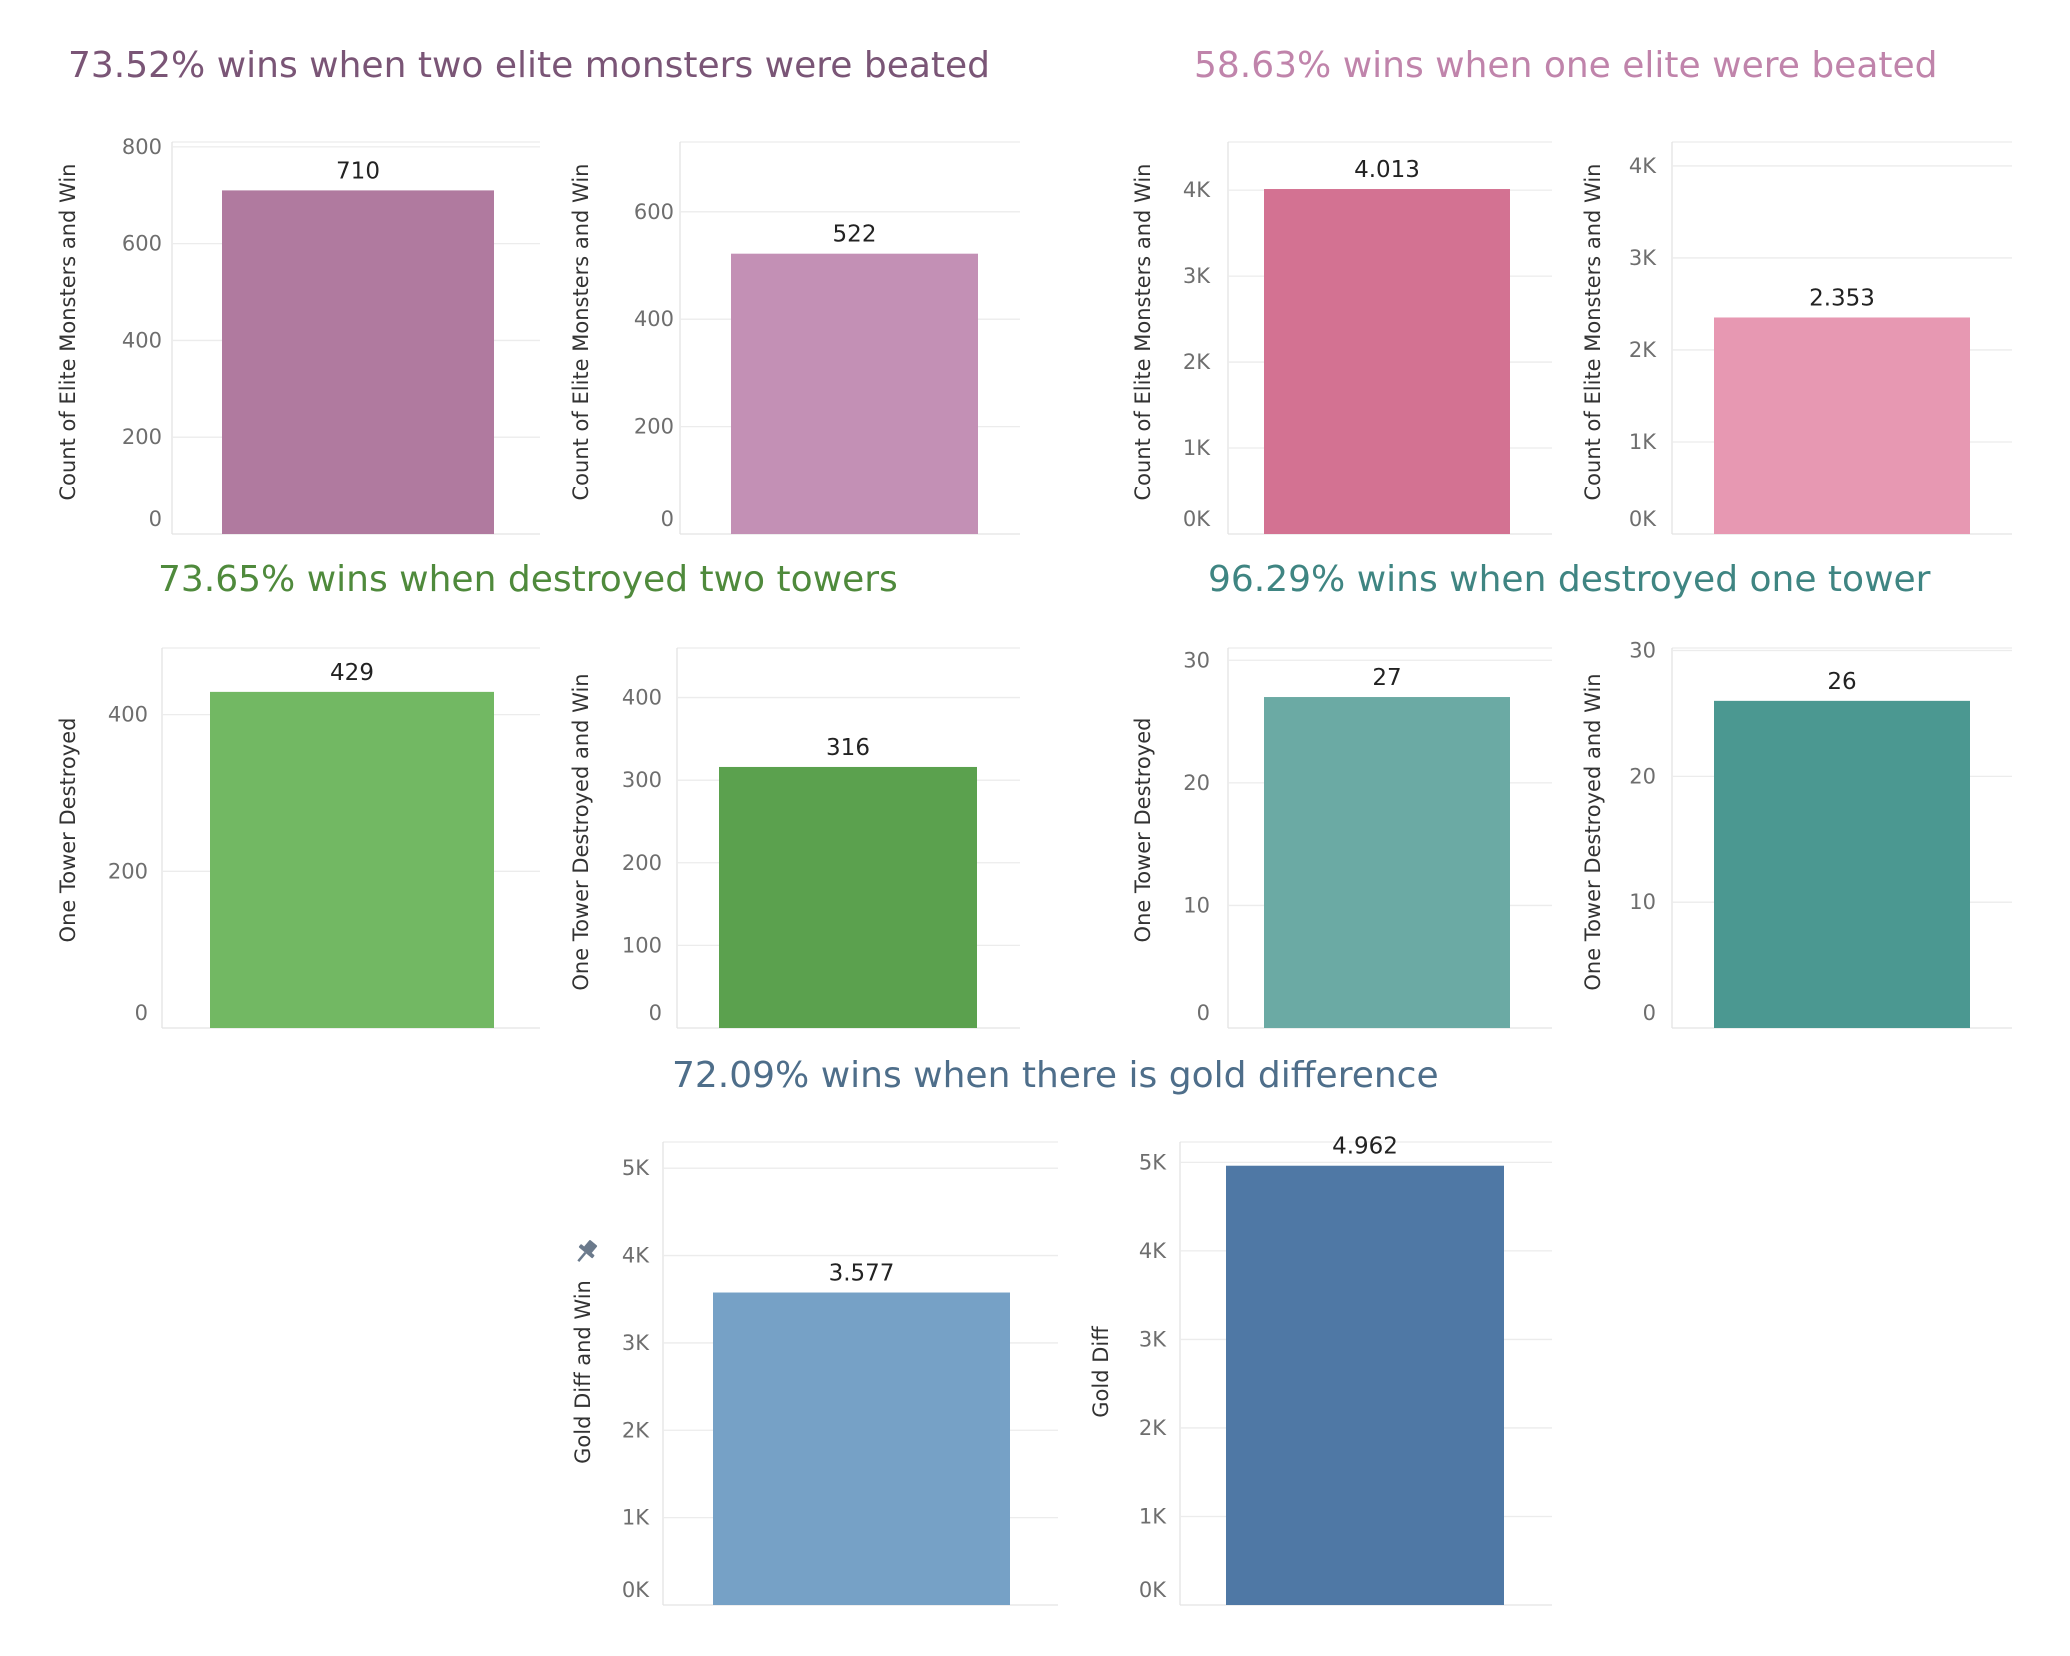 The width and height of the screenshot is (2070, 1656). I want to click on y-tick-label: 300, so click(642, 780).